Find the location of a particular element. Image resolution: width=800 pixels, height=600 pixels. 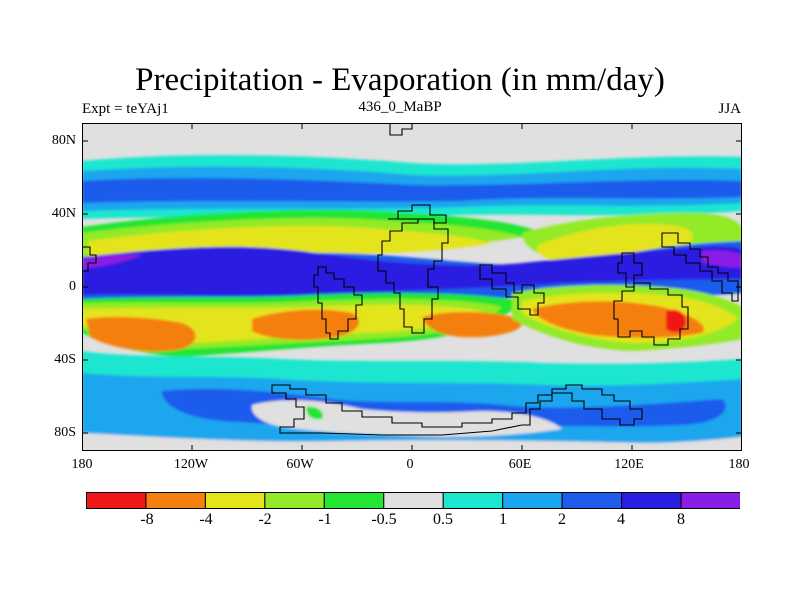

lon-tick-label-0: 0 is located at coordinates (410, 464).